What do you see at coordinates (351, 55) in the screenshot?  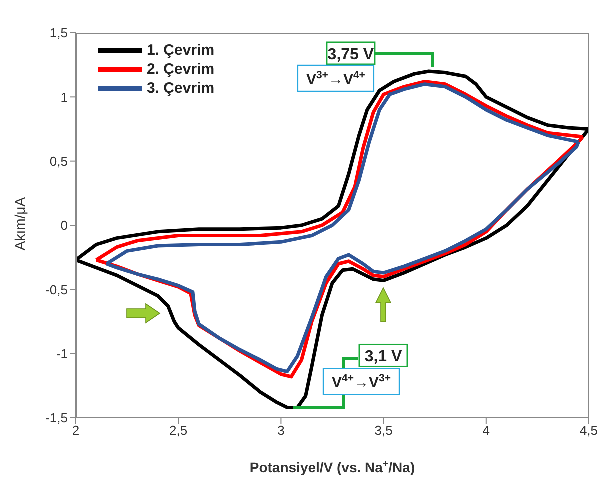 I see `annotation: 3,75 V` at bounding box center [351, 55].